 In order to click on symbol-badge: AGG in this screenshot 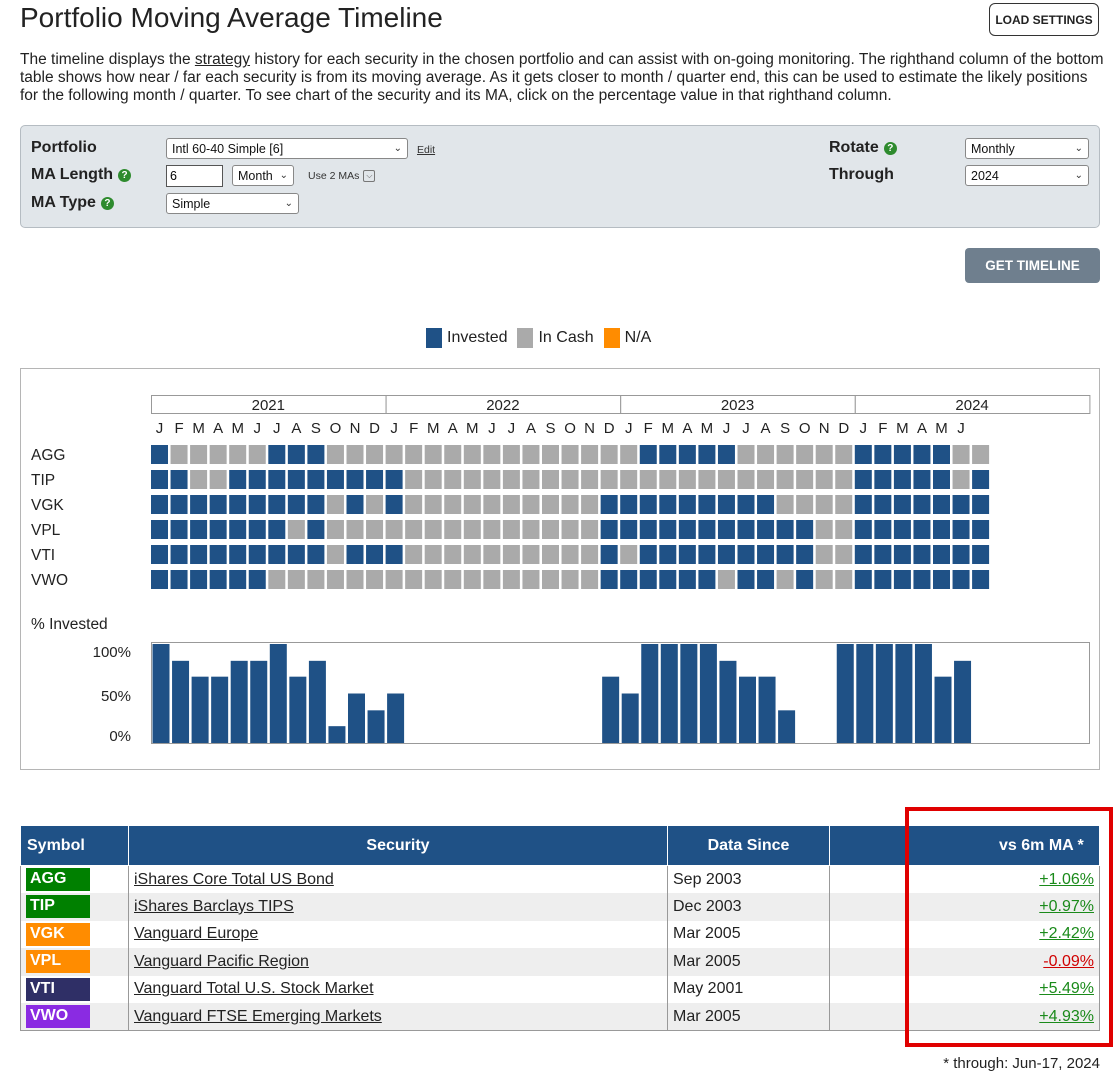, I will do `click(58, 879)`.